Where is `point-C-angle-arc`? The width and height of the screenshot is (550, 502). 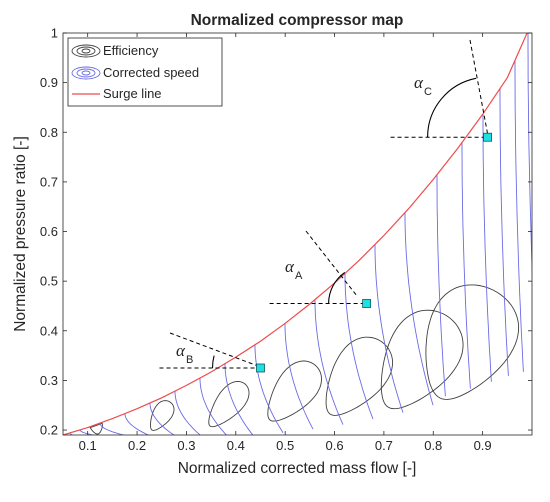 point-C-angle-arc is located at coordinates (452, 107).